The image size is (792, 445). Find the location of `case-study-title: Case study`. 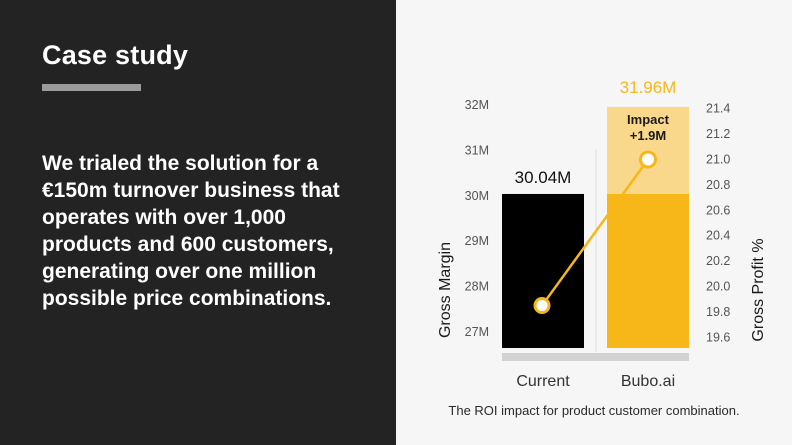

case-study-title: Case study is located at coordinates (115, 55).